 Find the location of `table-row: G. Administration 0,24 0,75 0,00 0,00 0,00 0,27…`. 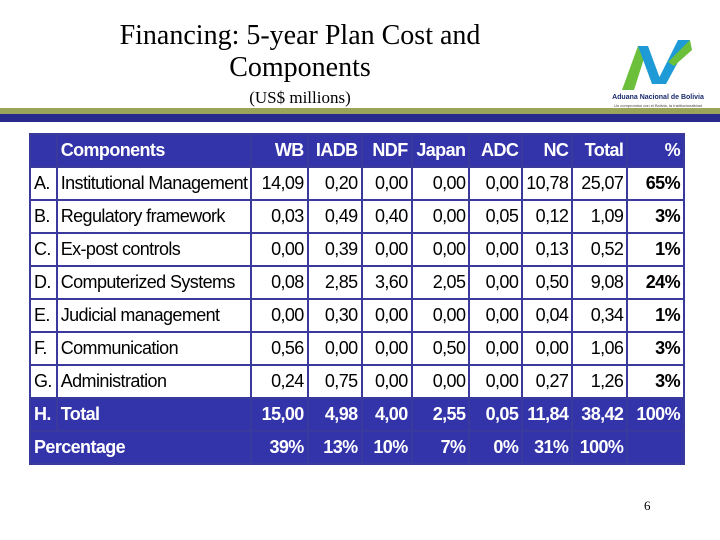

table-row: G. Administration 0,24 0,75 0,00 0,00 0,00 0,27… is located at coordinates (357, 381).